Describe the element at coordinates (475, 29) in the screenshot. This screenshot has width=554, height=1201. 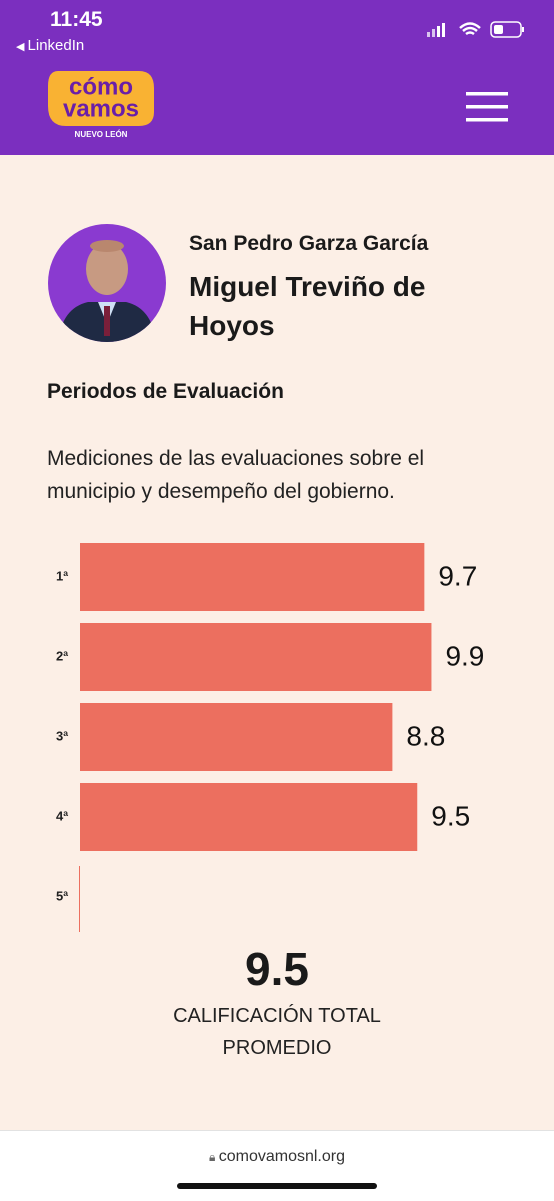
I see `status-icons` at that location.